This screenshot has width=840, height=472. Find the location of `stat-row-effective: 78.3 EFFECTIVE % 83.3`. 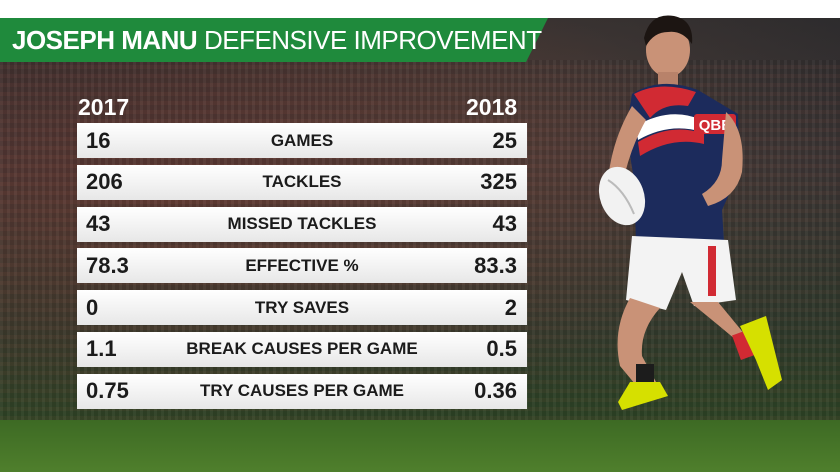

stat-row-effective: 78.3 EFFECTIVE % 83.3 is located at coordinates (302, 266).